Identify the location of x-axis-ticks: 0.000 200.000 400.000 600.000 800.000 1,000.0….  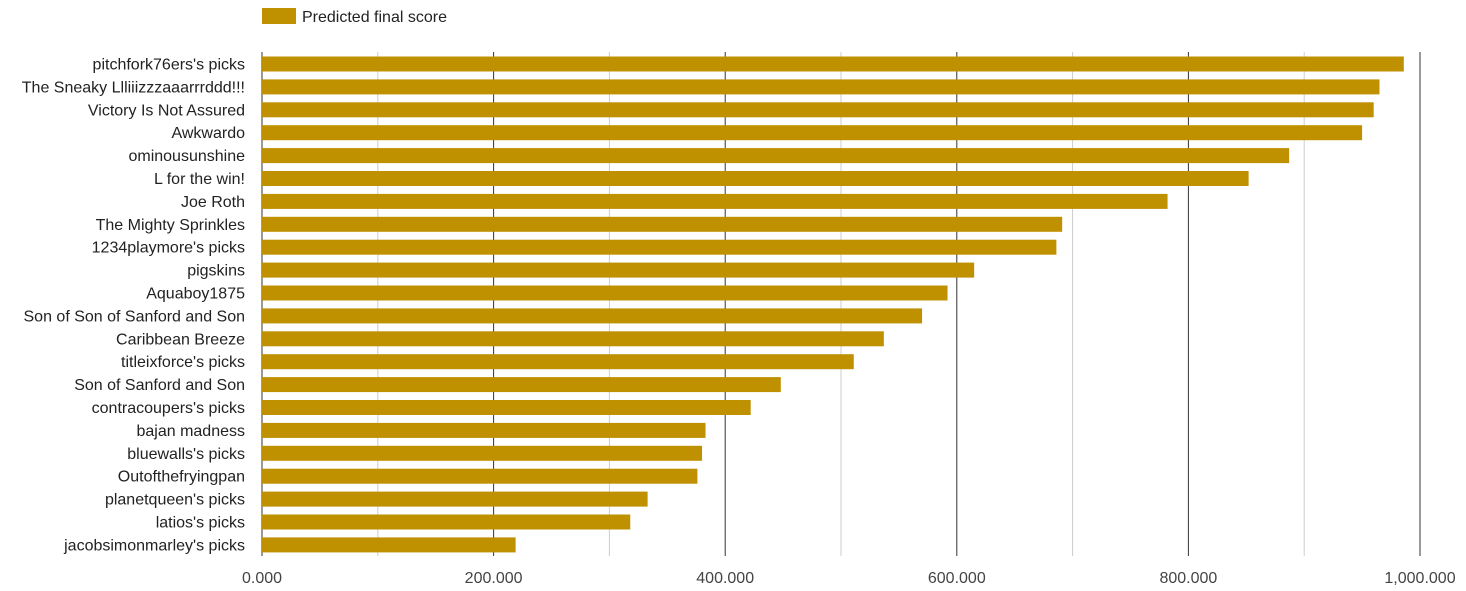
(849, 578).